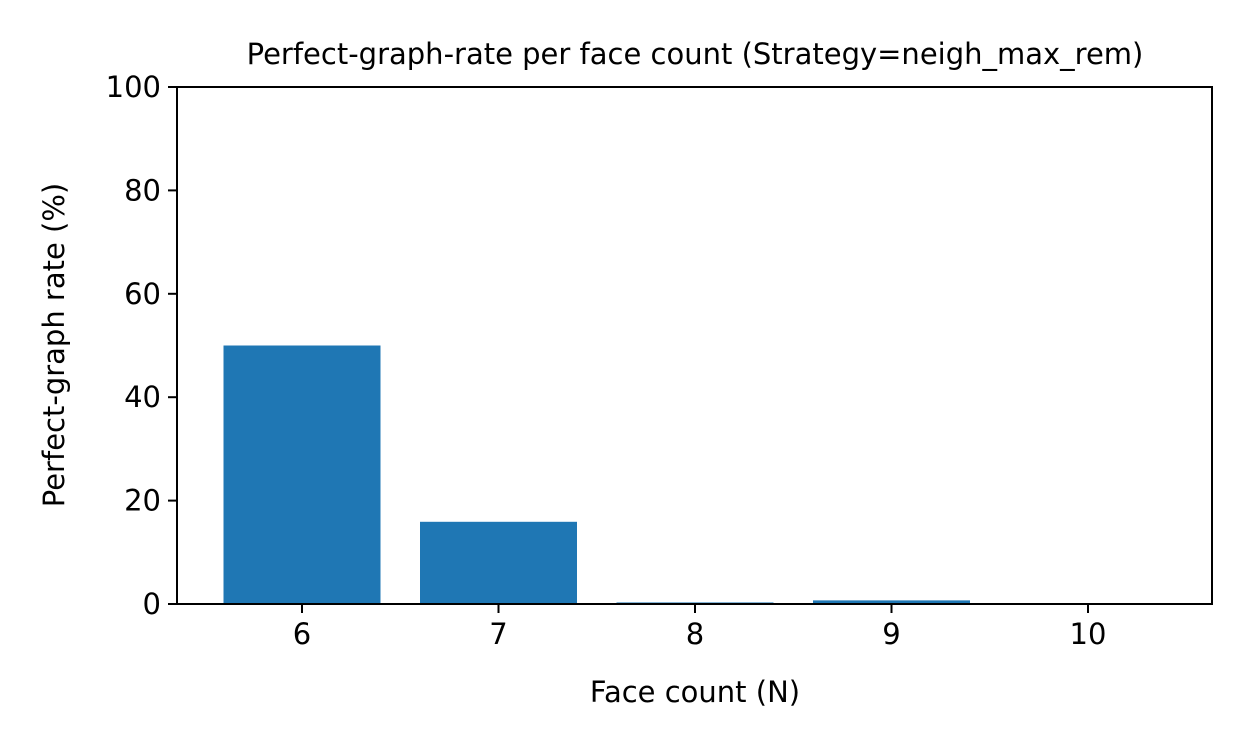 Image resolution: width=1250 pixels, height=750 pixels. I want to click on y-tick-label: 100, so click(133, 87).